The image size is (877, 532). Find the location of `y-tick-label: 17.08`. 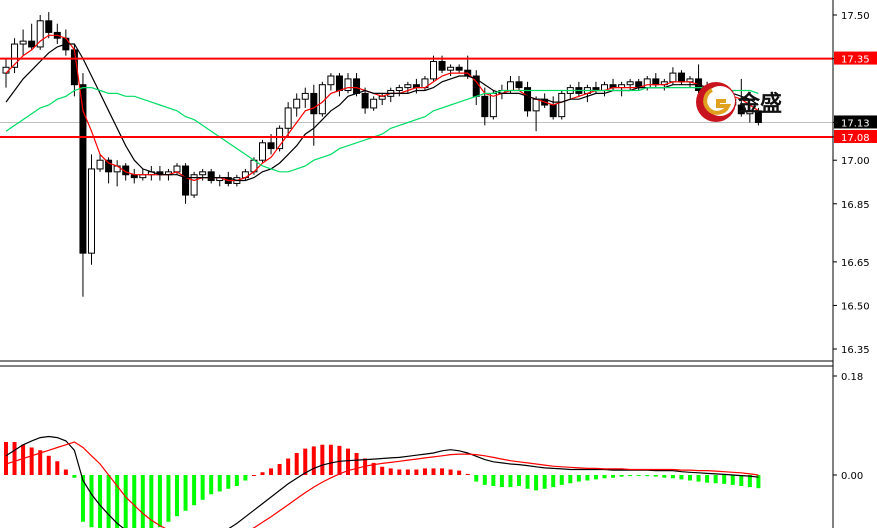

y-tick-label: 17.08 is located at coordinates (855, 138).